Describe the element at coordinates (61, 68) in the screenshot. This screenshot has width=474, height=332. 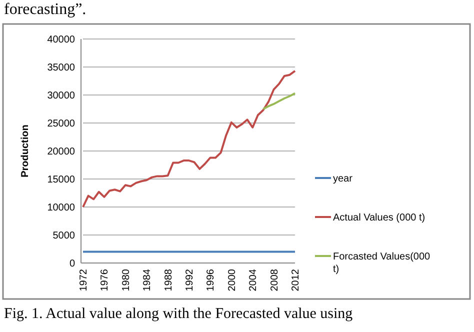
I see `y-tick-label: 35000` at that location.